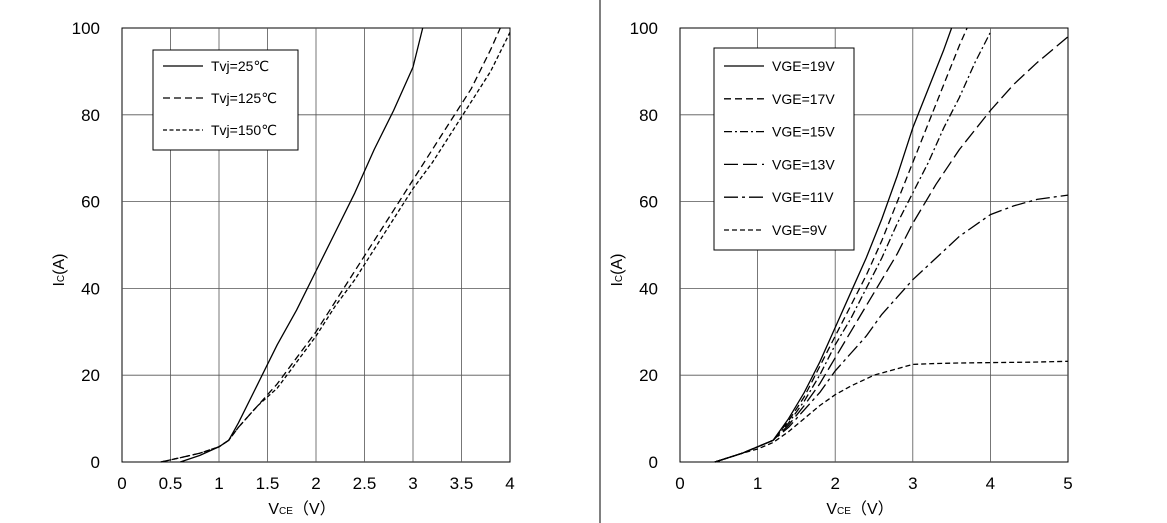 The image size is (1167, 523). What do you see at coordinates (171, 483) in the screenshot?
I see `c0-x-tick-label: 0.5` at bounding box center [171, 483].